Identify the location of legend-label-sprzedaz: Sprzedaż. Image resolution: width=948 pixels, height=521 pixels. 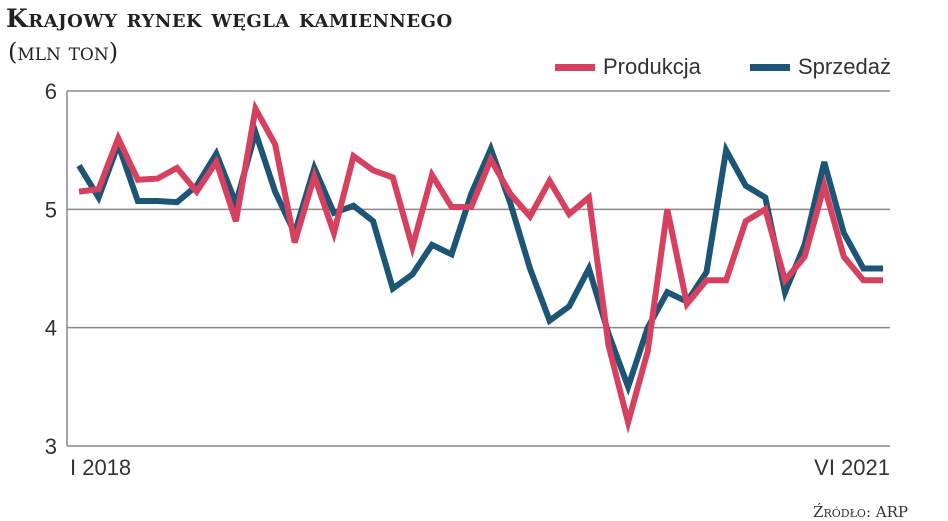
(844, 66).